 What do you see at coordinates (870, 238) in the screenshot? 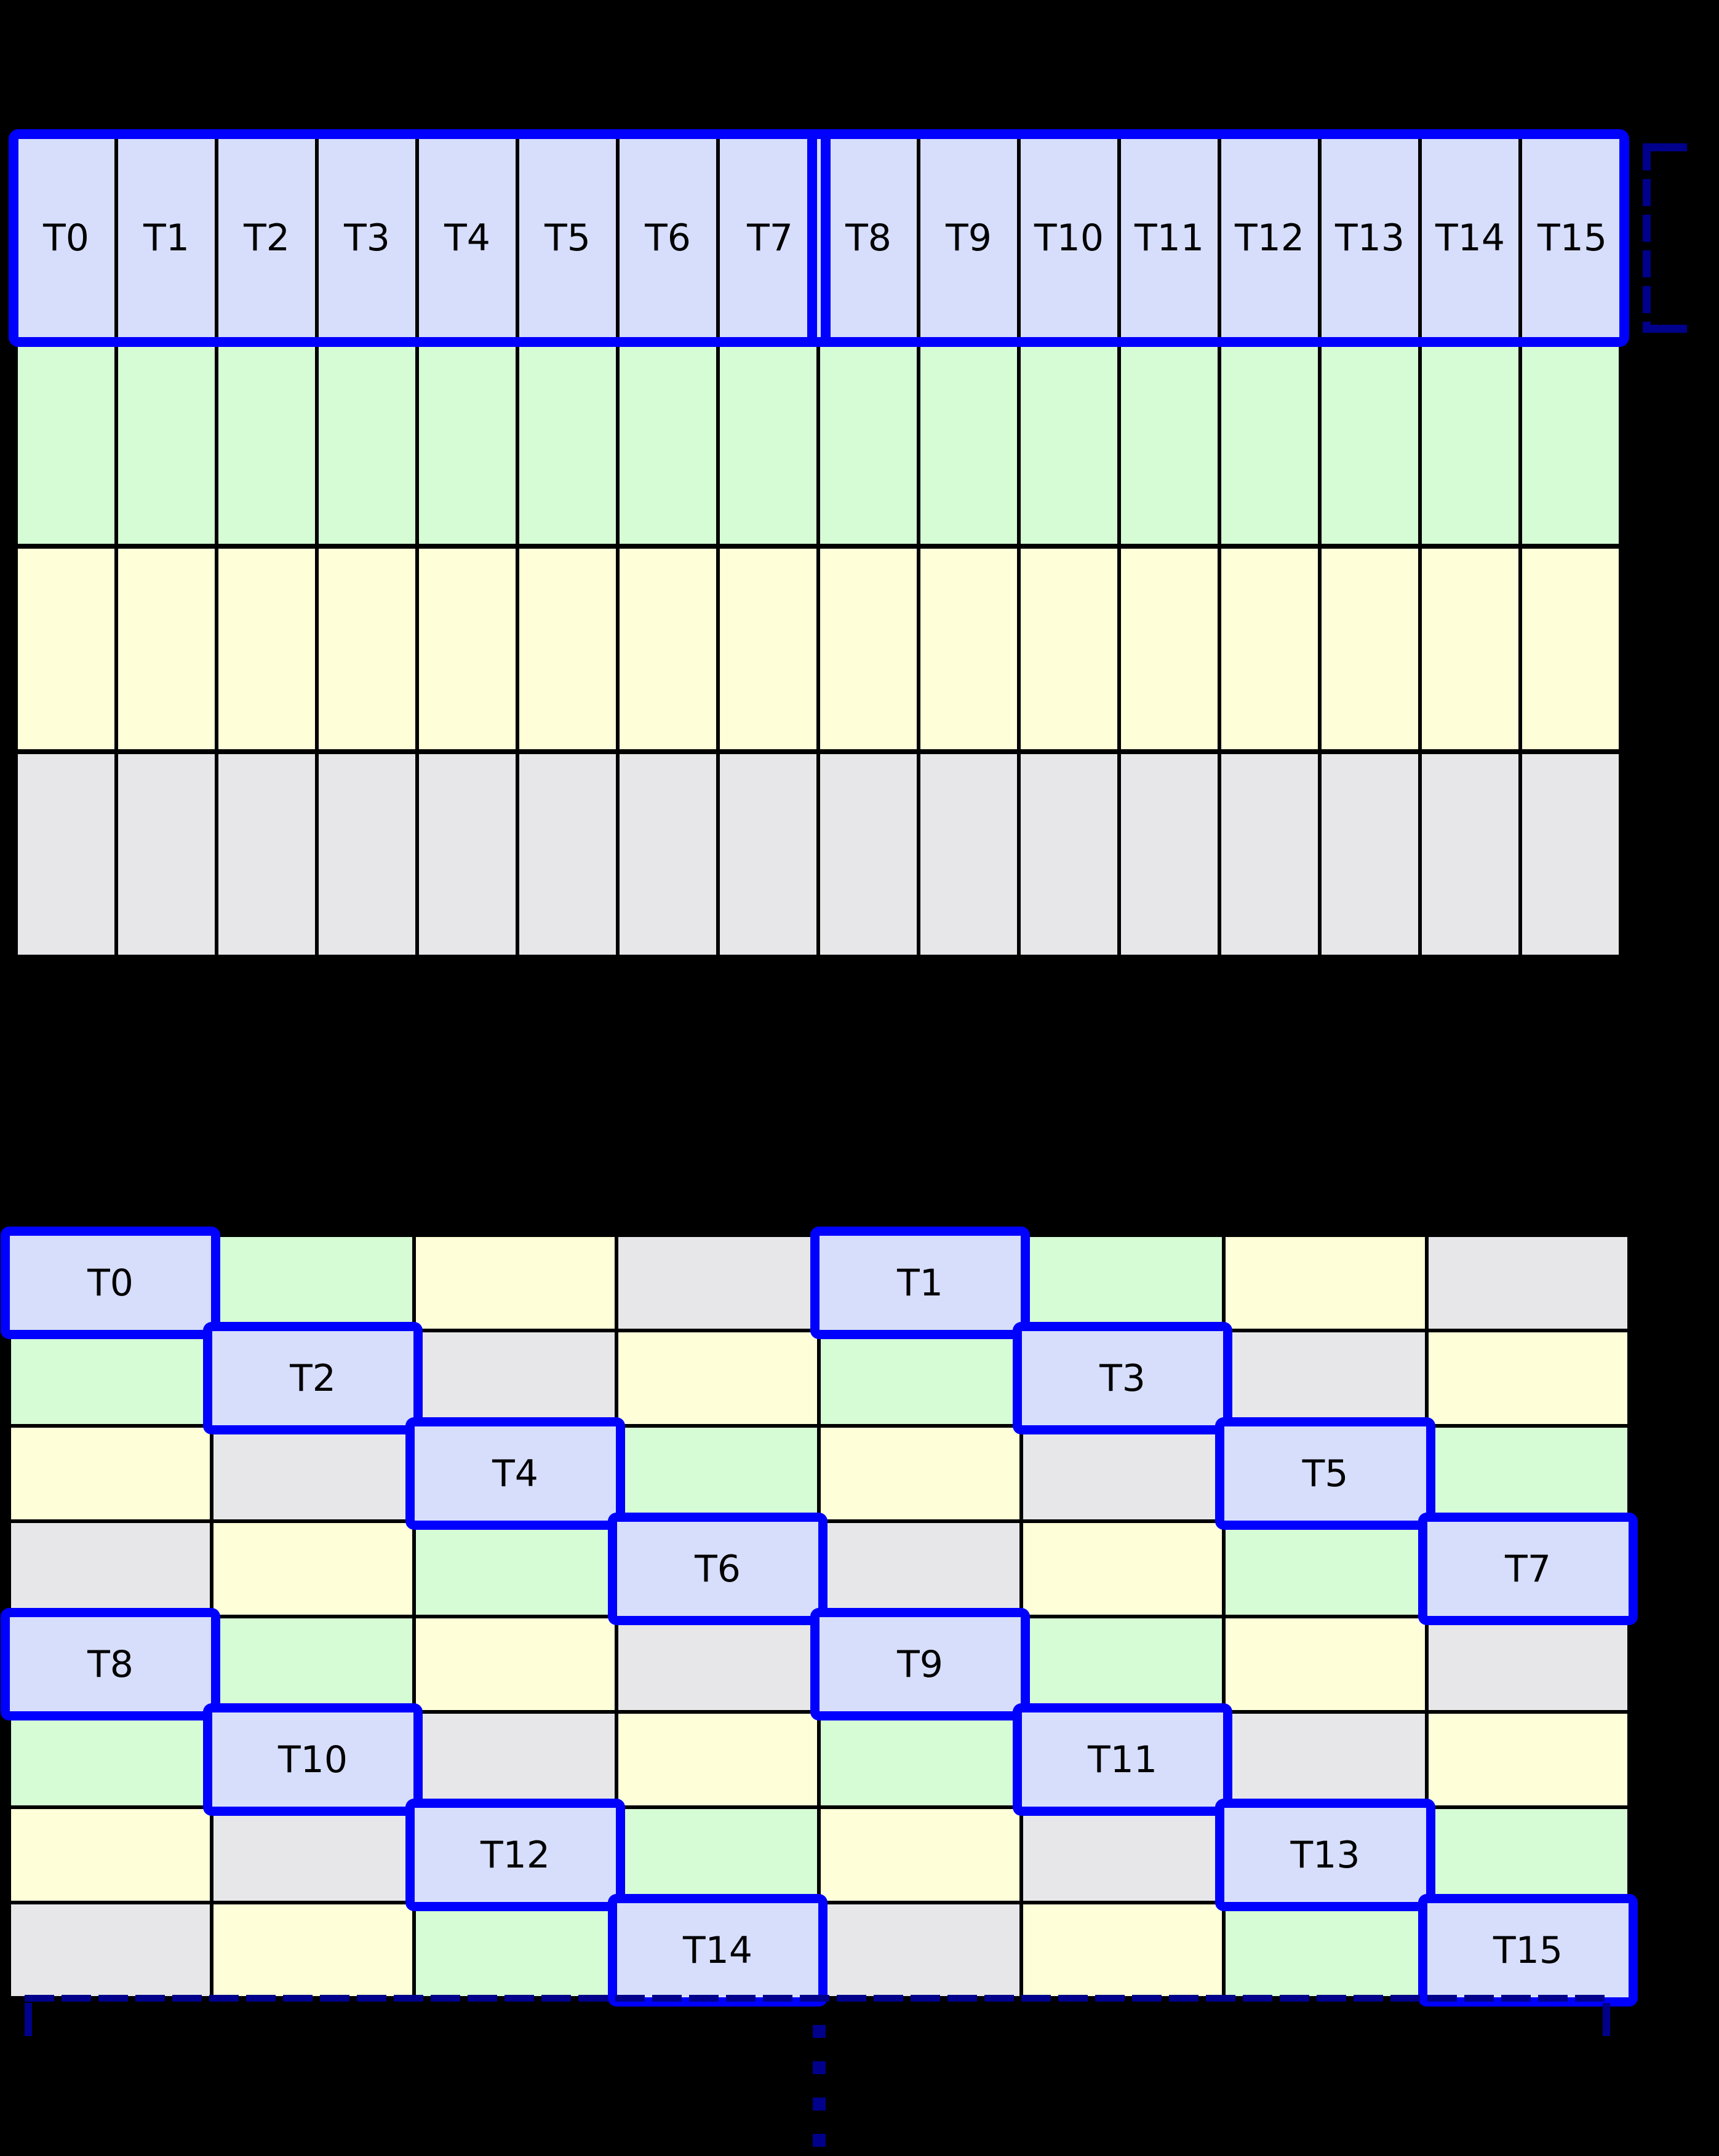
I see `thread-cell-T8: T8` at bounding box center [870, 238].